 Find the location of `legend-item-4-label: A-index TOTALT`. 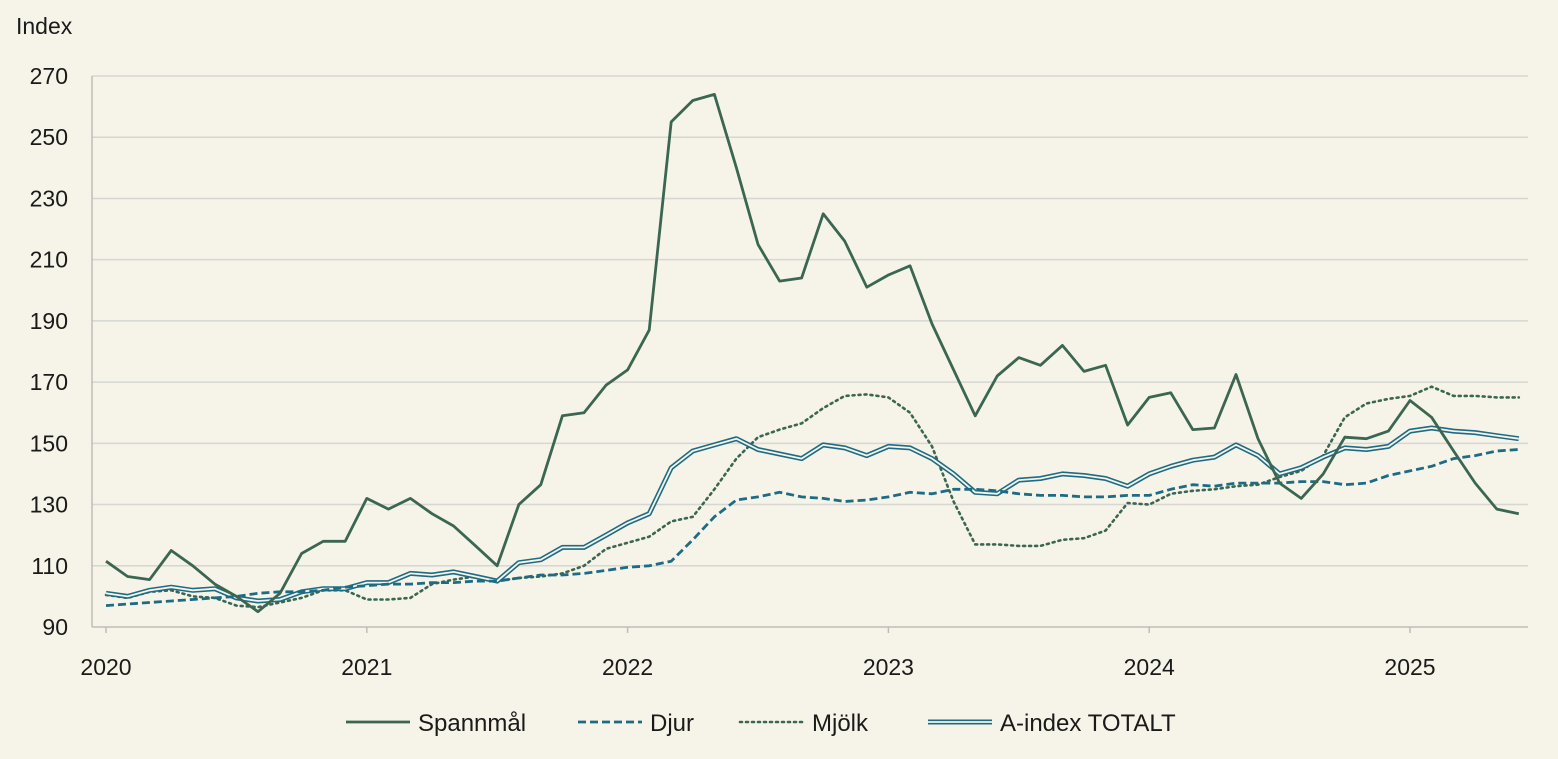

legend-item-4-label: A-index TOTALT is located at coordinates (1088, 723).